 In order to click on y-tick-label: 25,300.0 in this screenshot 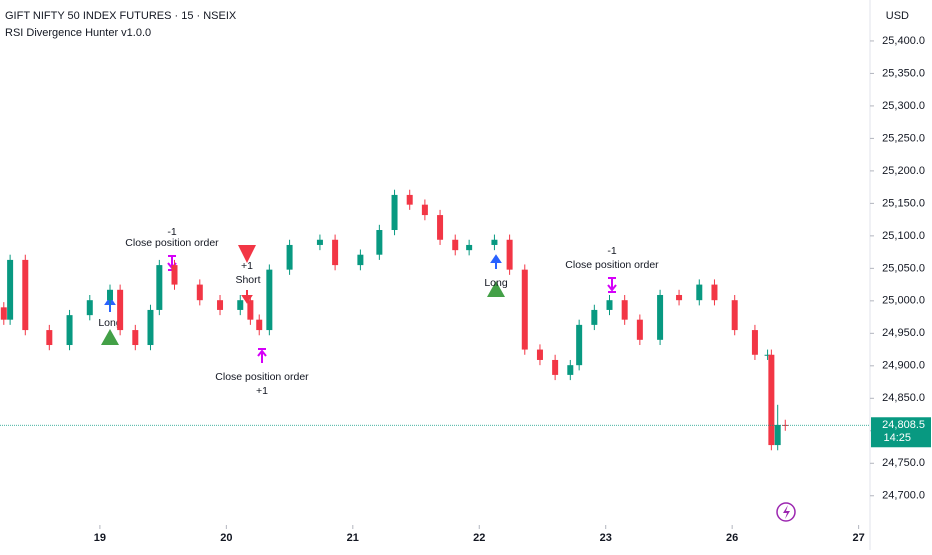, I will do `click(903, 106)`.